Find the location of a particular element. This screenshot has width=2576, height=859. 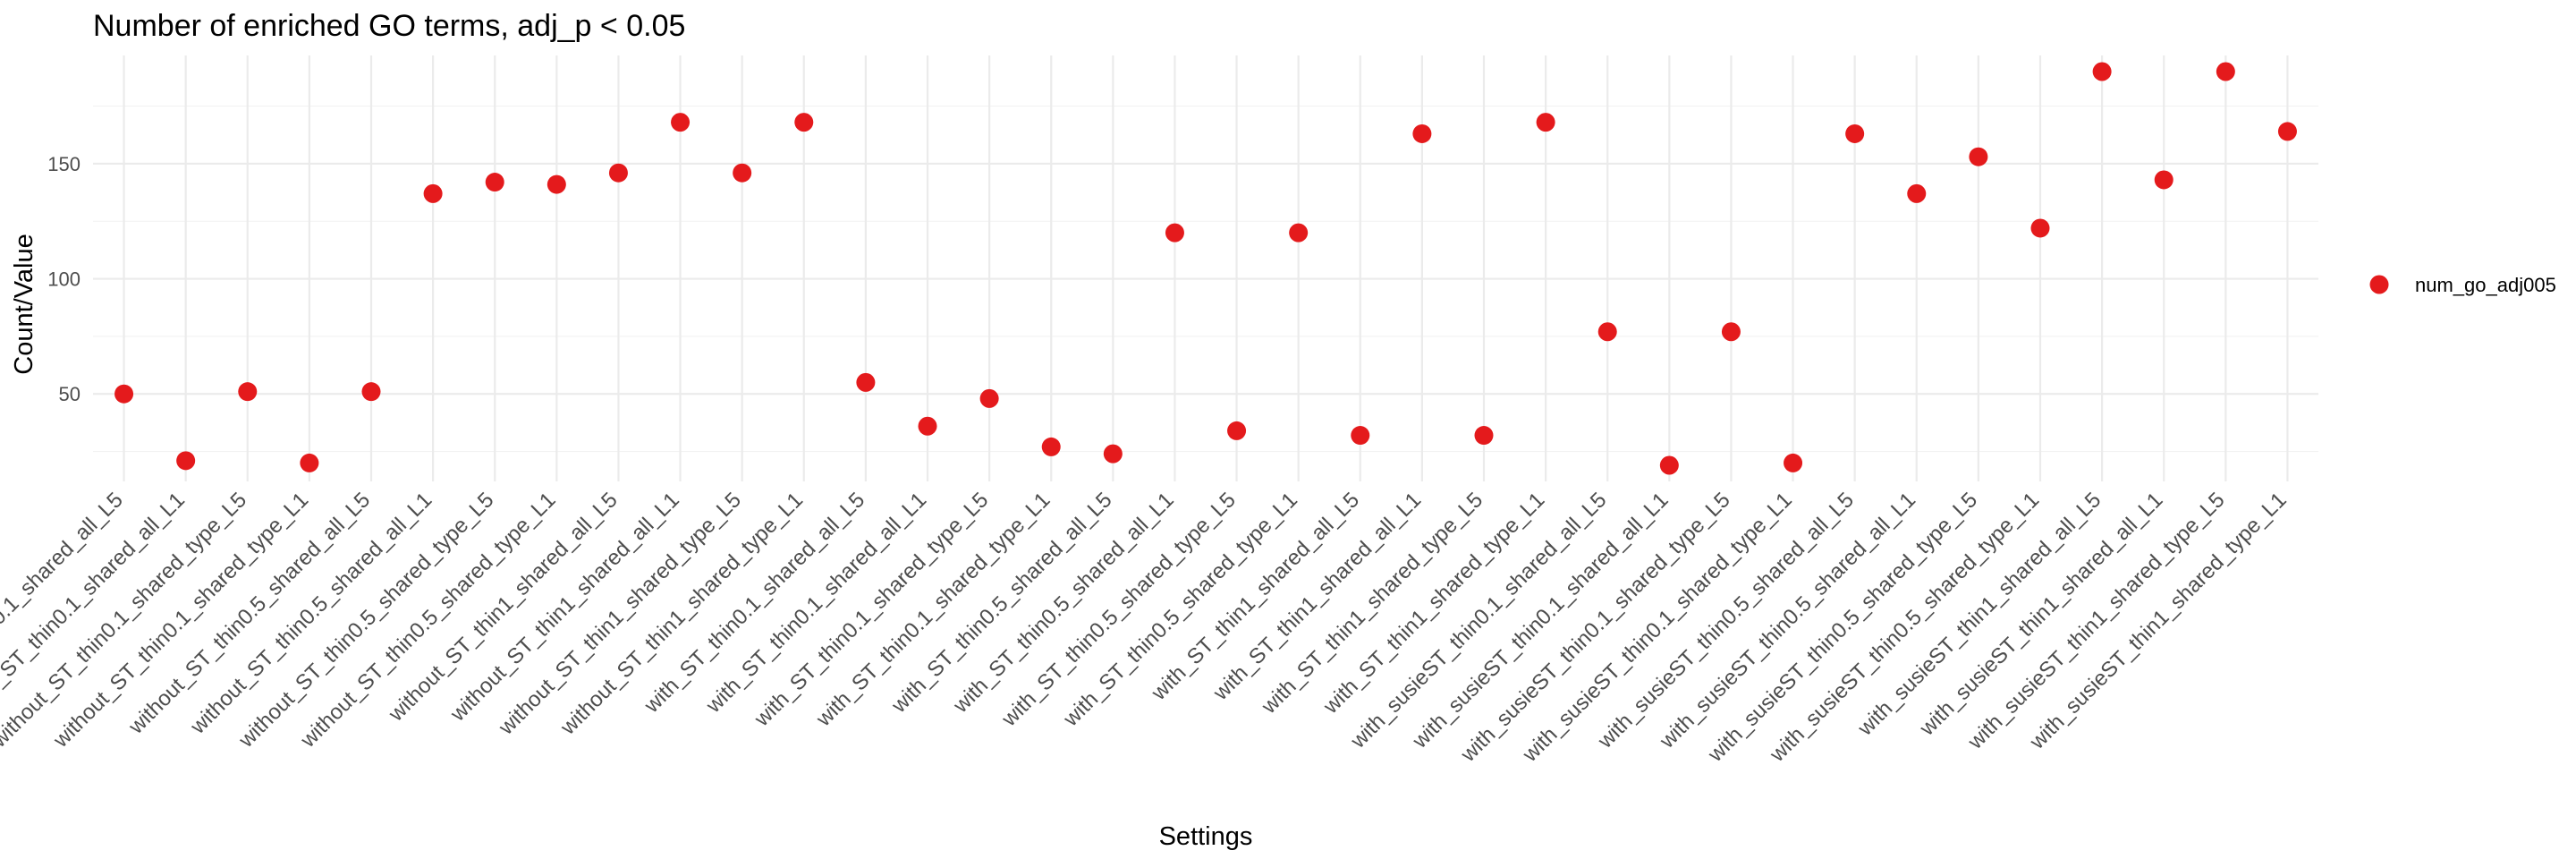

x-tick-label: with_ST_thin0.5_shared_all_L1 is located at coordinates (1063, 603).